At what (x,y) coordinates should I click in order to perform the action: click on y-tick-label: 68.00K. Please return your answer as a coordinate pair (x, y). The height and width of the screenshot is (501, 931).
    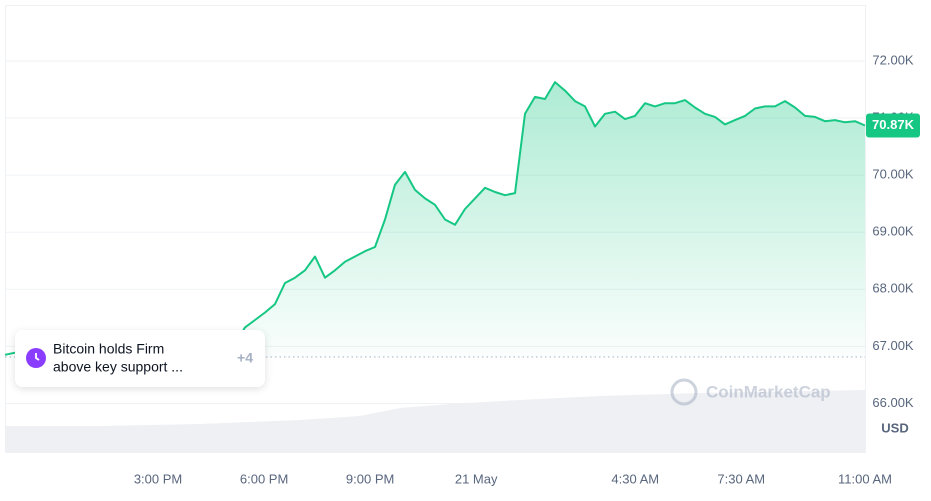
    Looking at the image, I should click on (893, 288).